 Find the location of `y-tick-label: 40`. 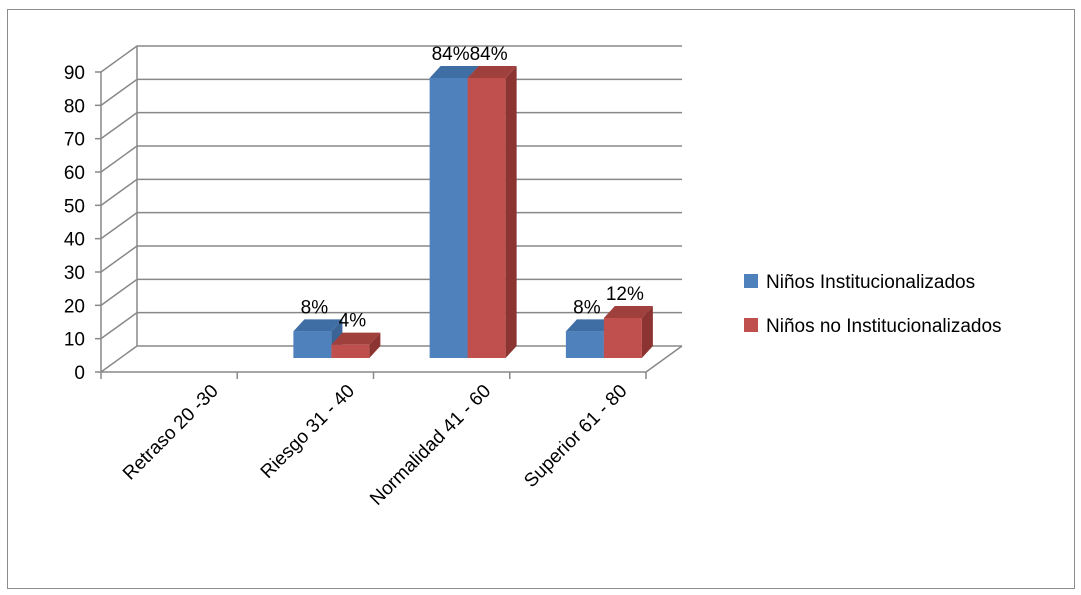

y-tick-label: 40 is located at coordinates (74, 240).